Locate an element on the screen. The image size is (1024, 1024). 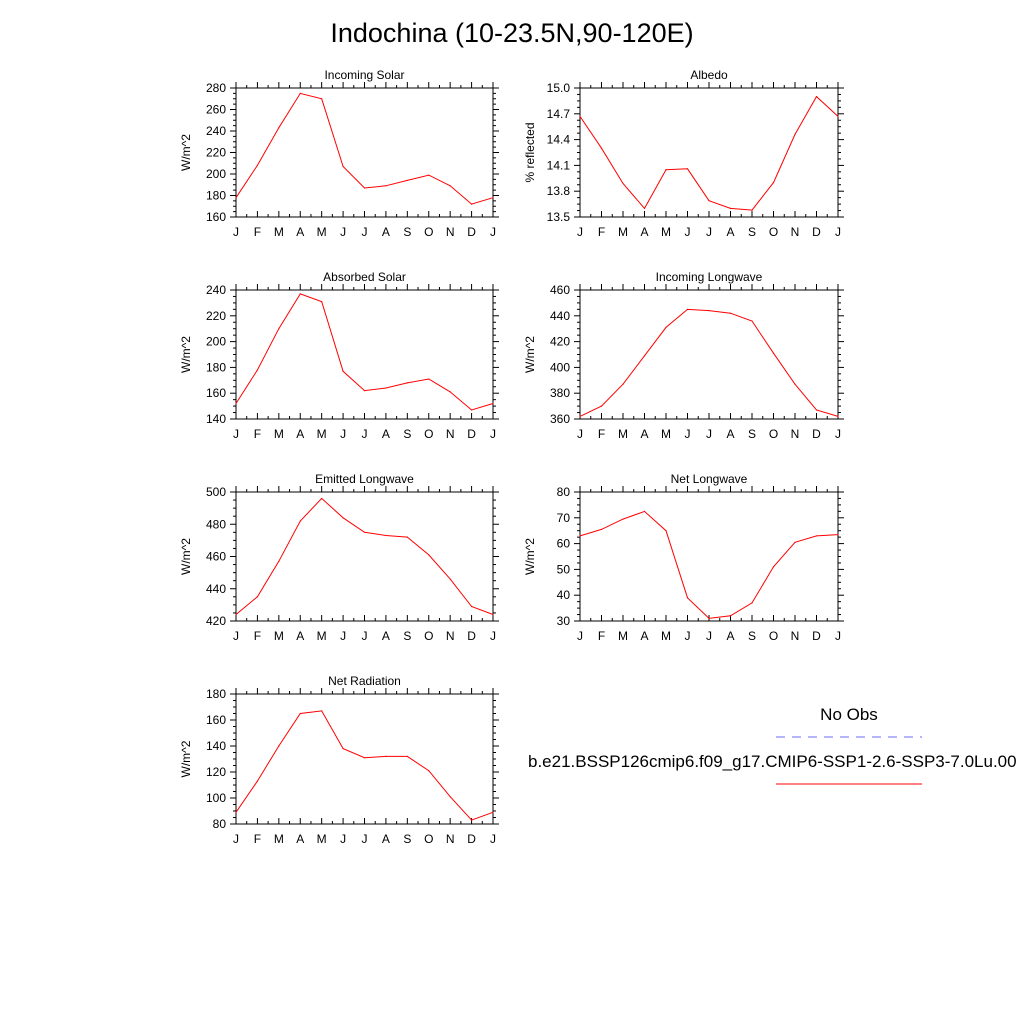
chart-title: Absorbed Solar is located at coordinates (364, 277).